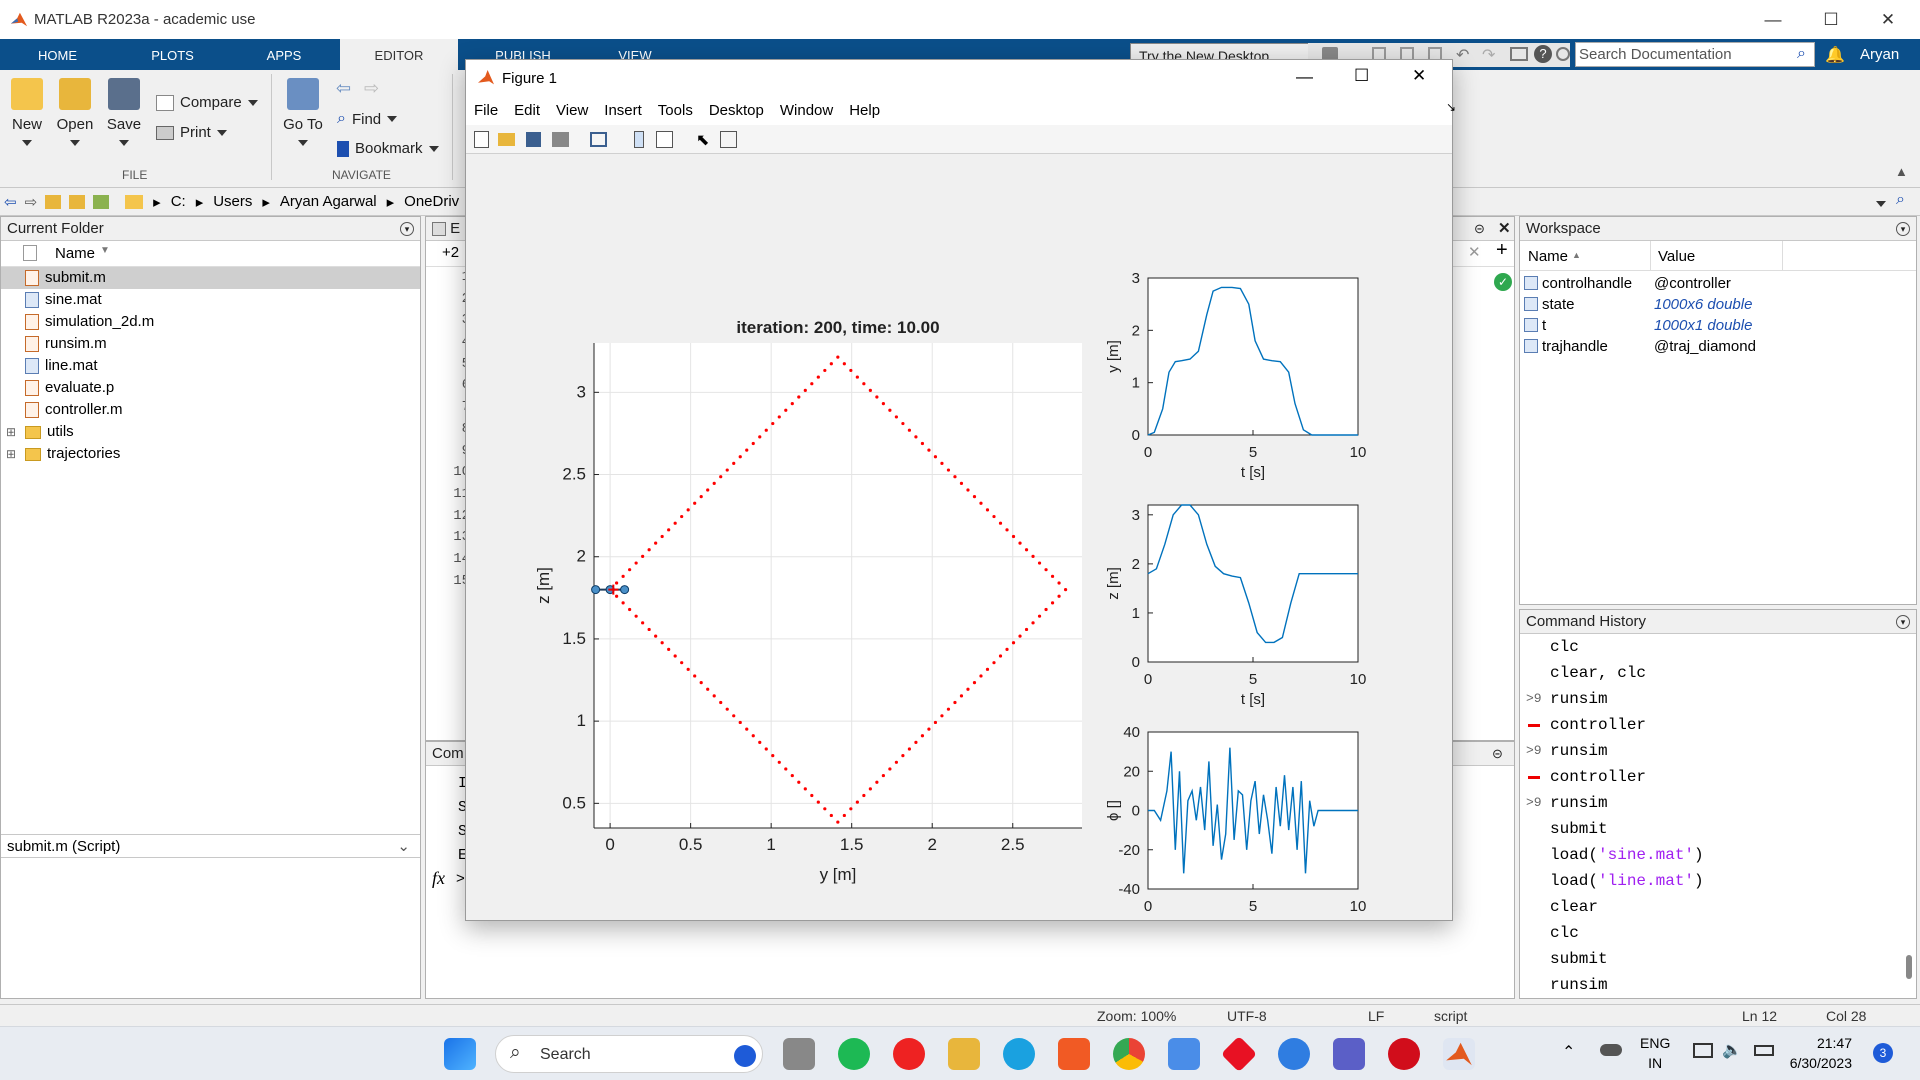  What do you see at coordinates (403, 846) in the screenshot?
I see `details-collapse-icon: ⌄` at bounding box center [403, 846].